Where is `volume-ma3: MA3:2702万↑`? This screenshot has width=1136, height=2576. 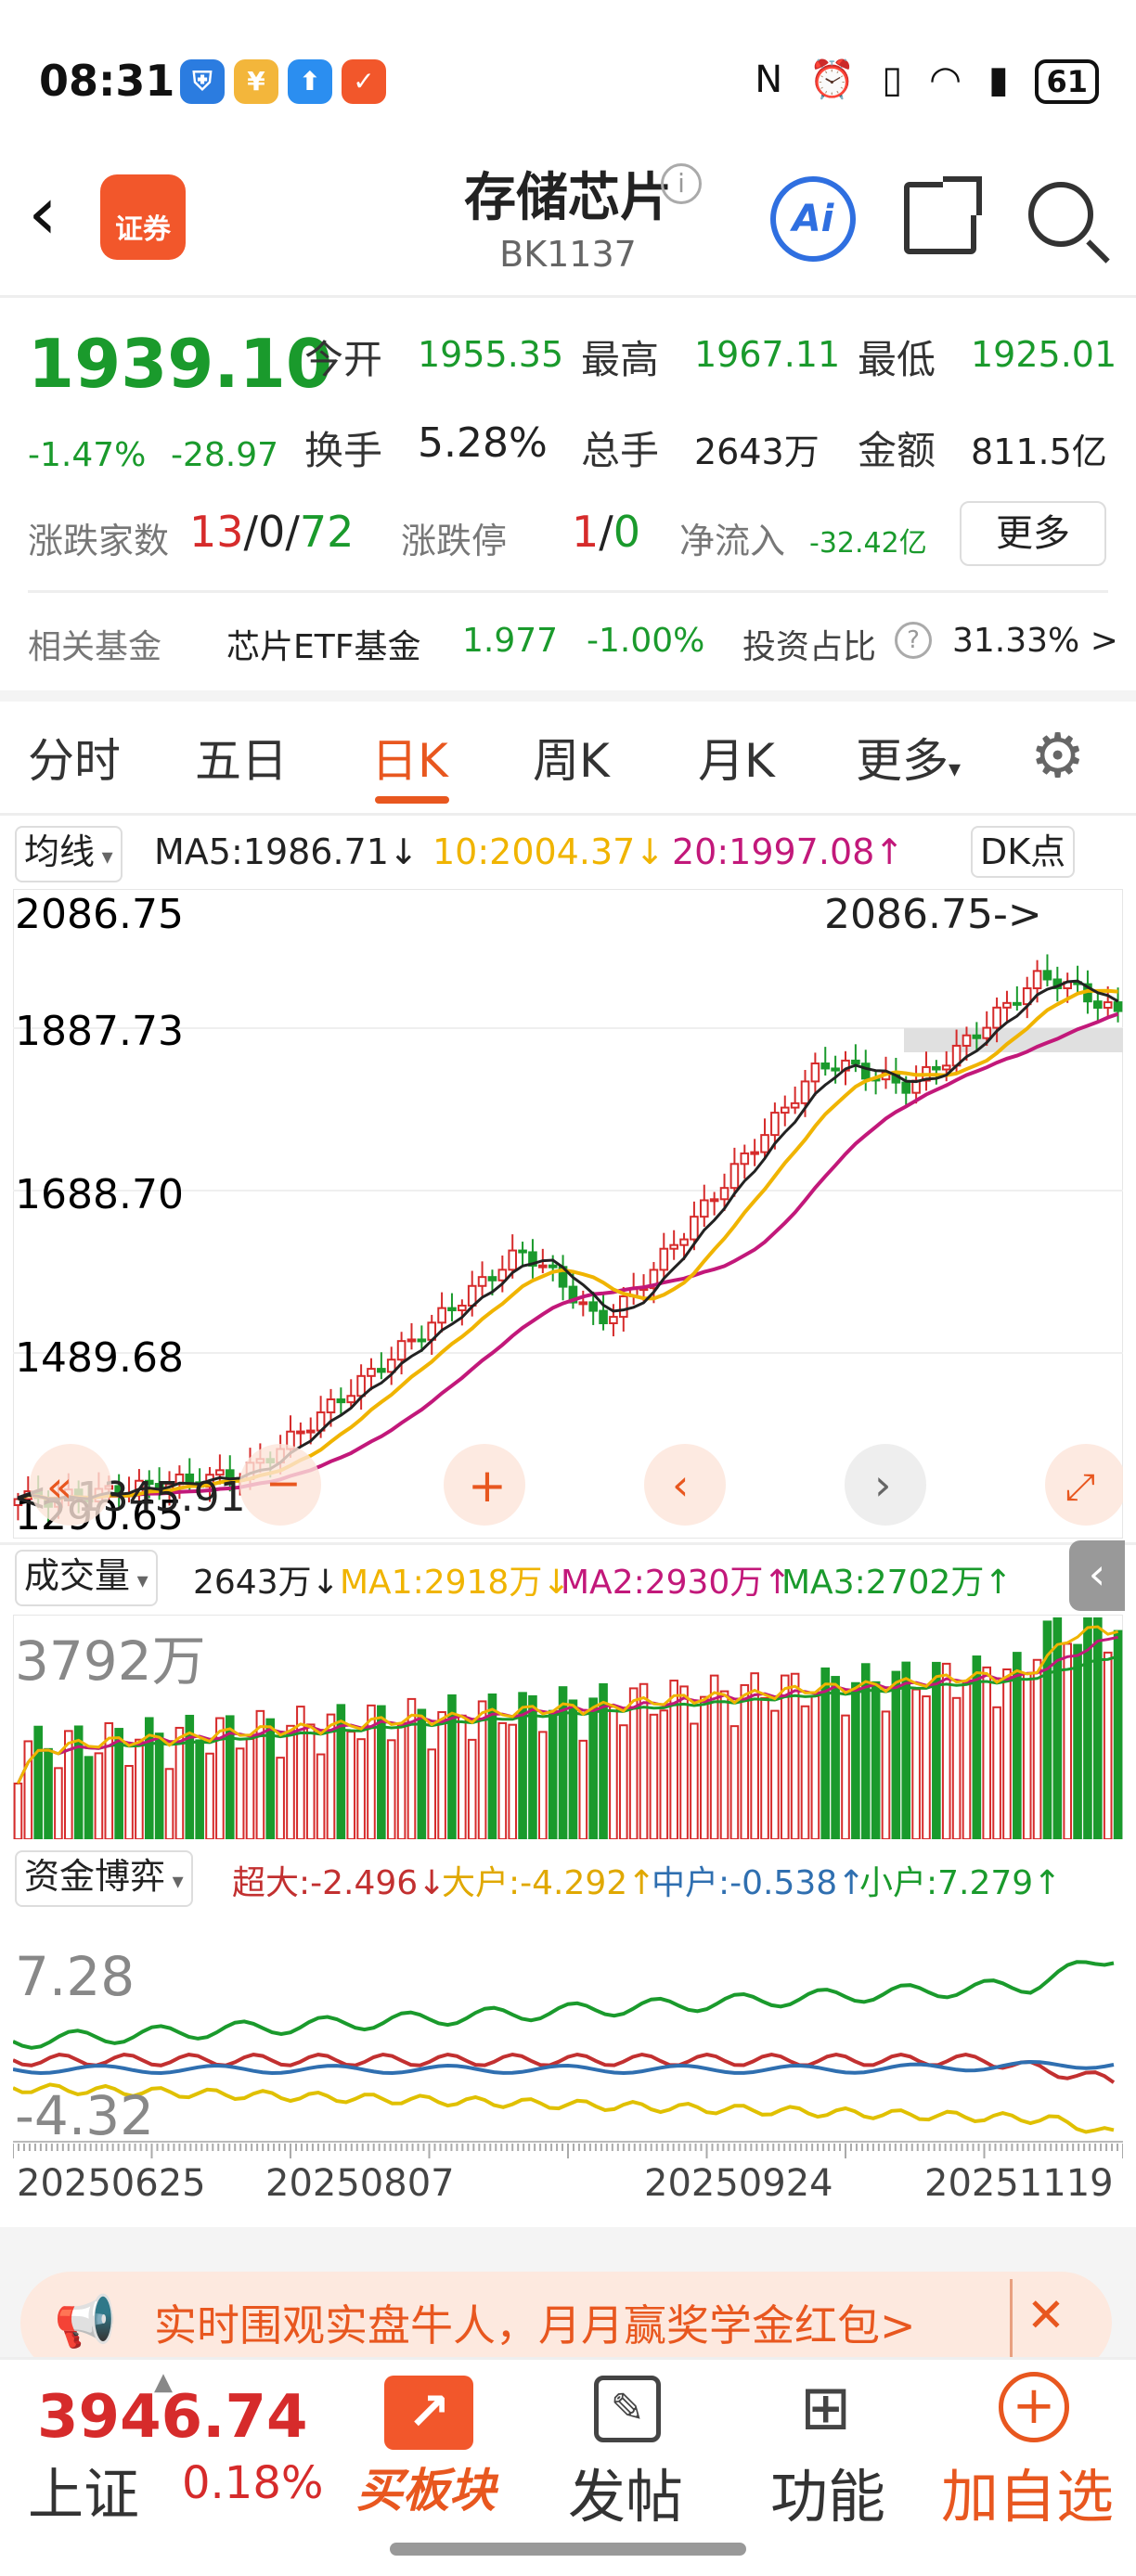 volume-ma3: MA3:2702万↑ is located at coordinates (897, 1583).